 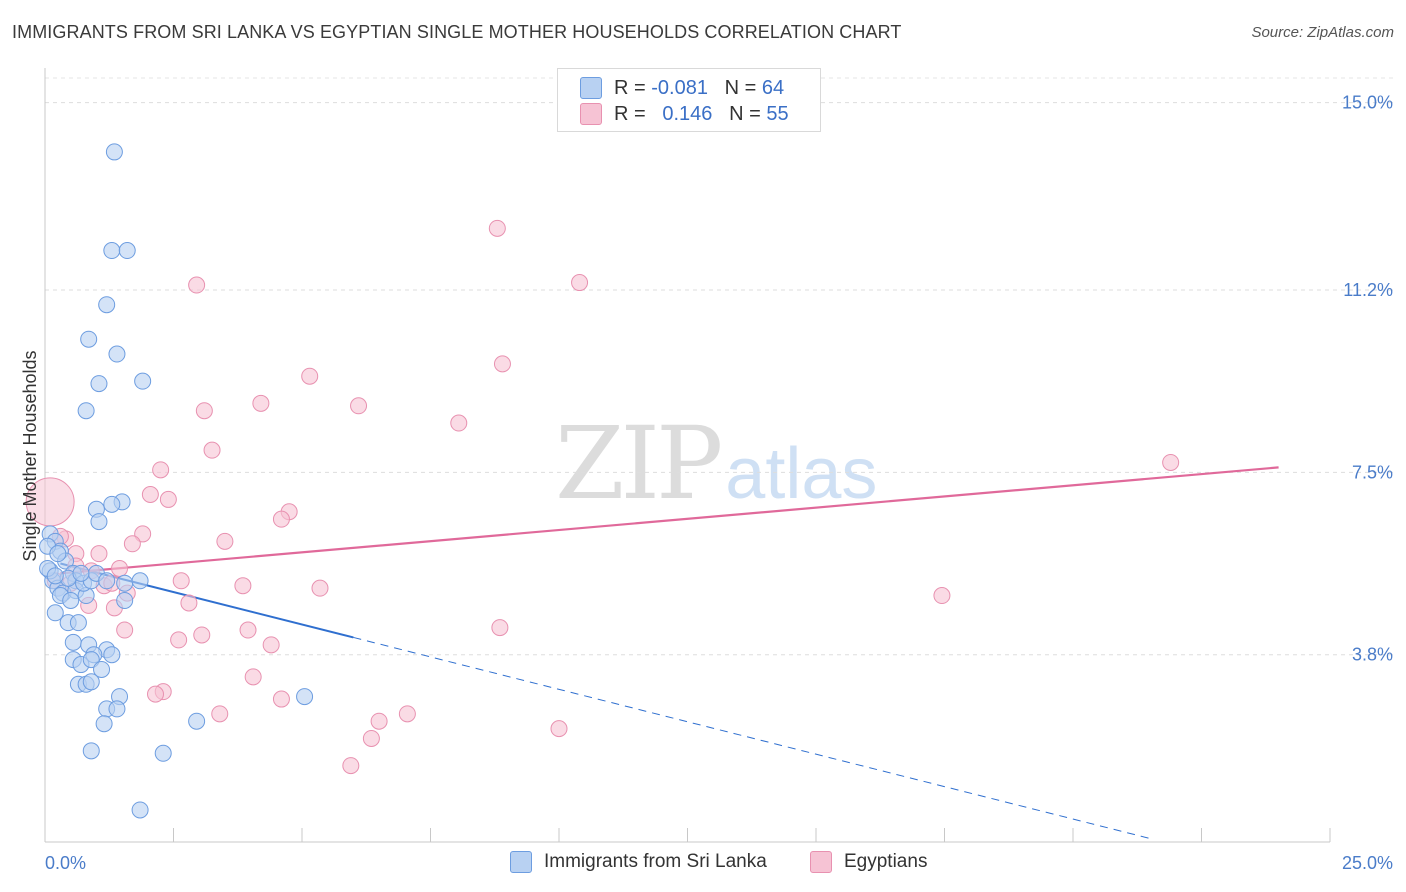 I want to click on x-tick-label: 0.0%, so click(x=65, y=863).